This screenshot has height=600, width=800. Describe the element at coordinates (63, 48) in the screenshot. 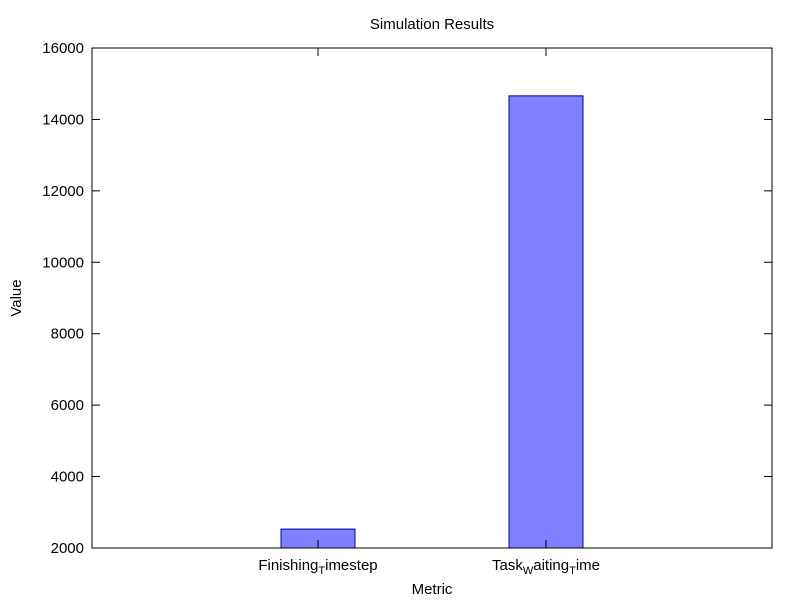

I see `y-tick-label: 16000` at that location.